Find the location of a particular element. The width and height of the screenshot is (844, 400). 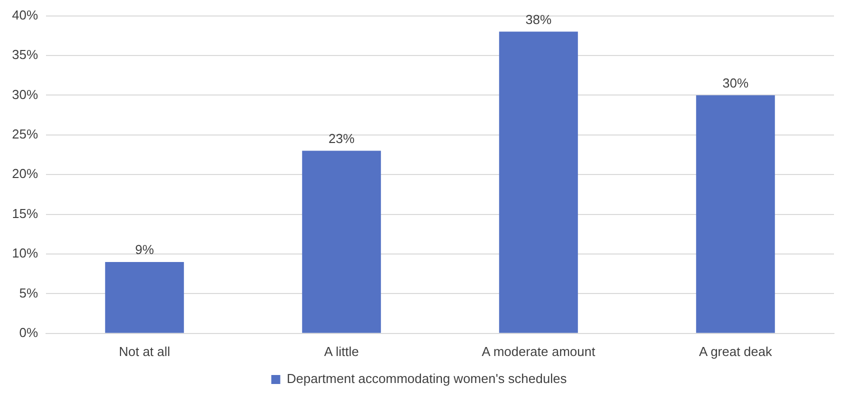

y-tick-label: 30% is located at coordinates (25, 94).